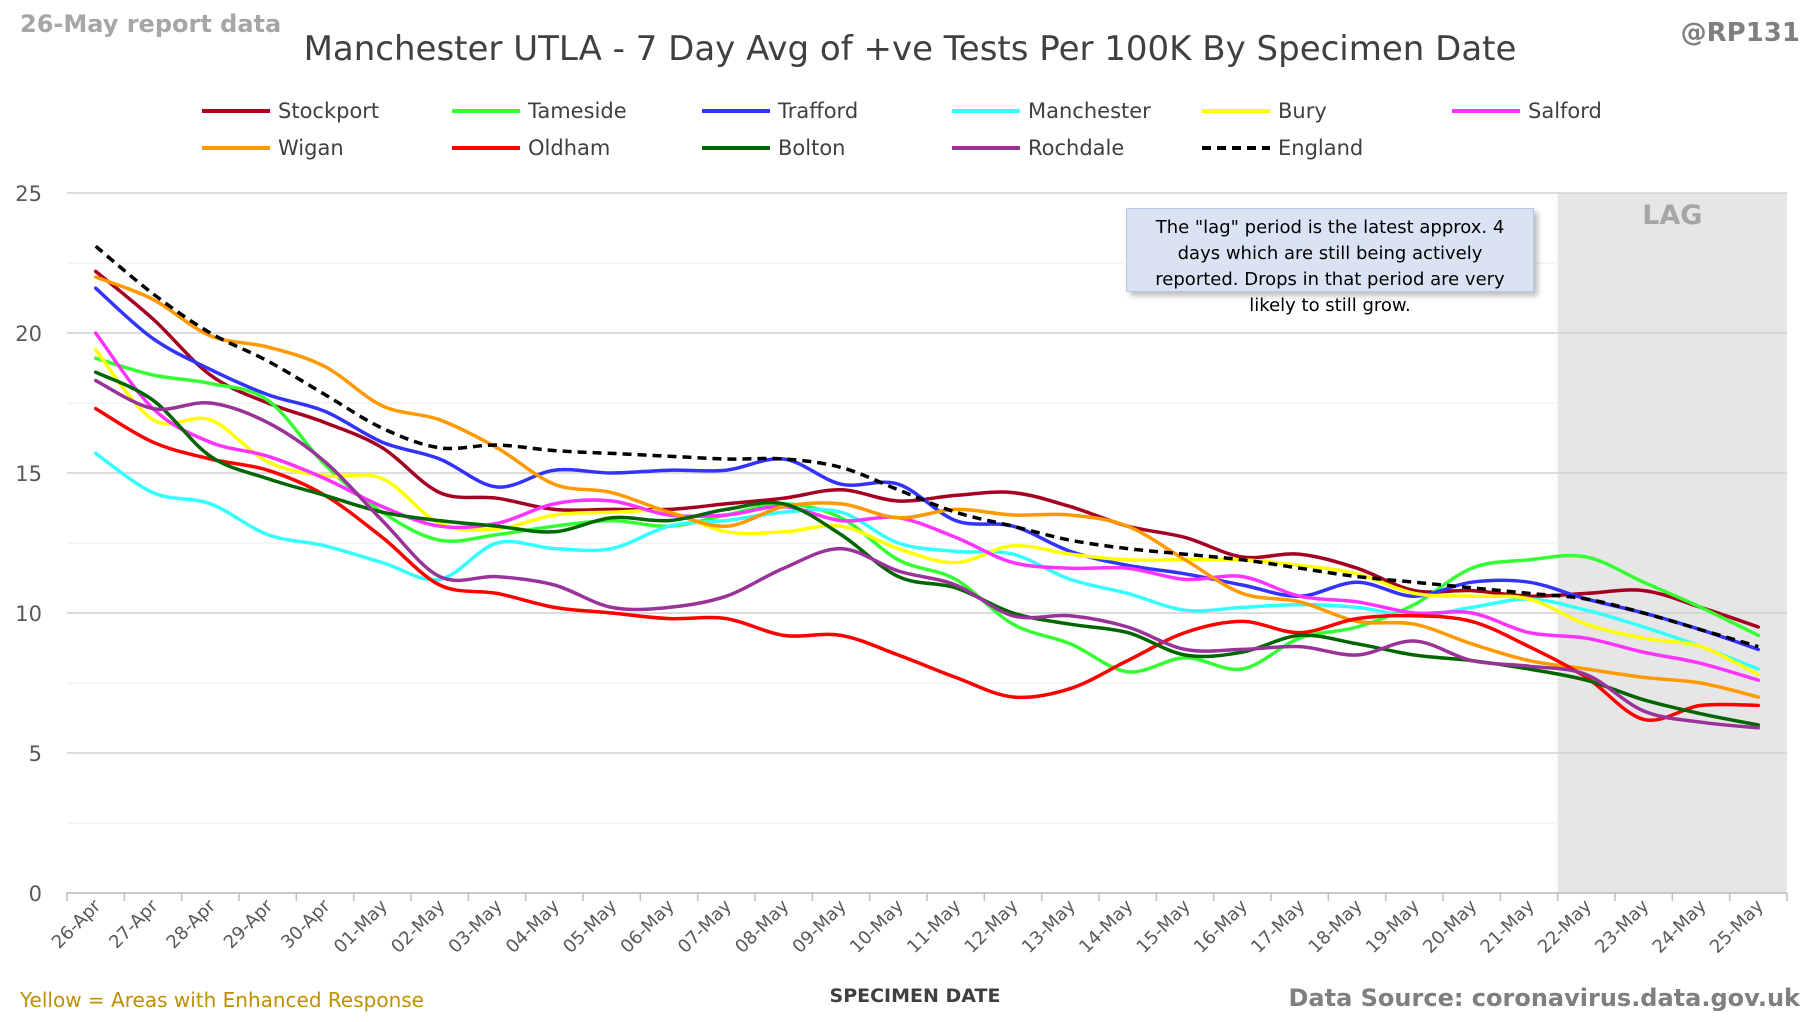 This screenshot has width=1820, height=1022. Describe the element at coordinates (648, 926) in the screenshot. I see `x-tick-label: 06-May` at that location.